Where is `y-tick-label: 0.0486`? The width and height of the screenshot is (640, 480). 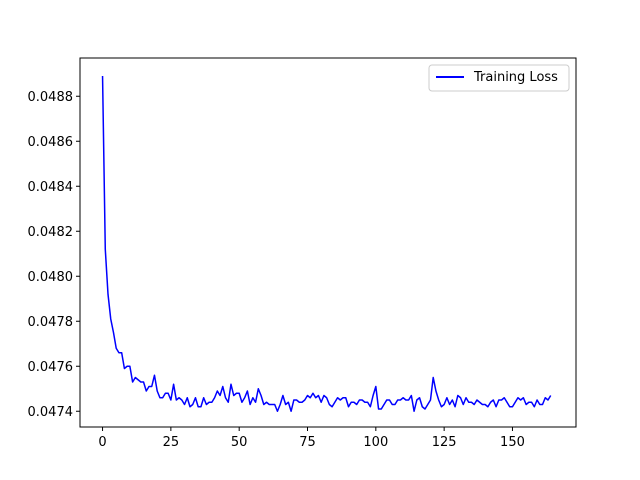
y-tick-label: 0.0486 is located at coordinates (51, 142).